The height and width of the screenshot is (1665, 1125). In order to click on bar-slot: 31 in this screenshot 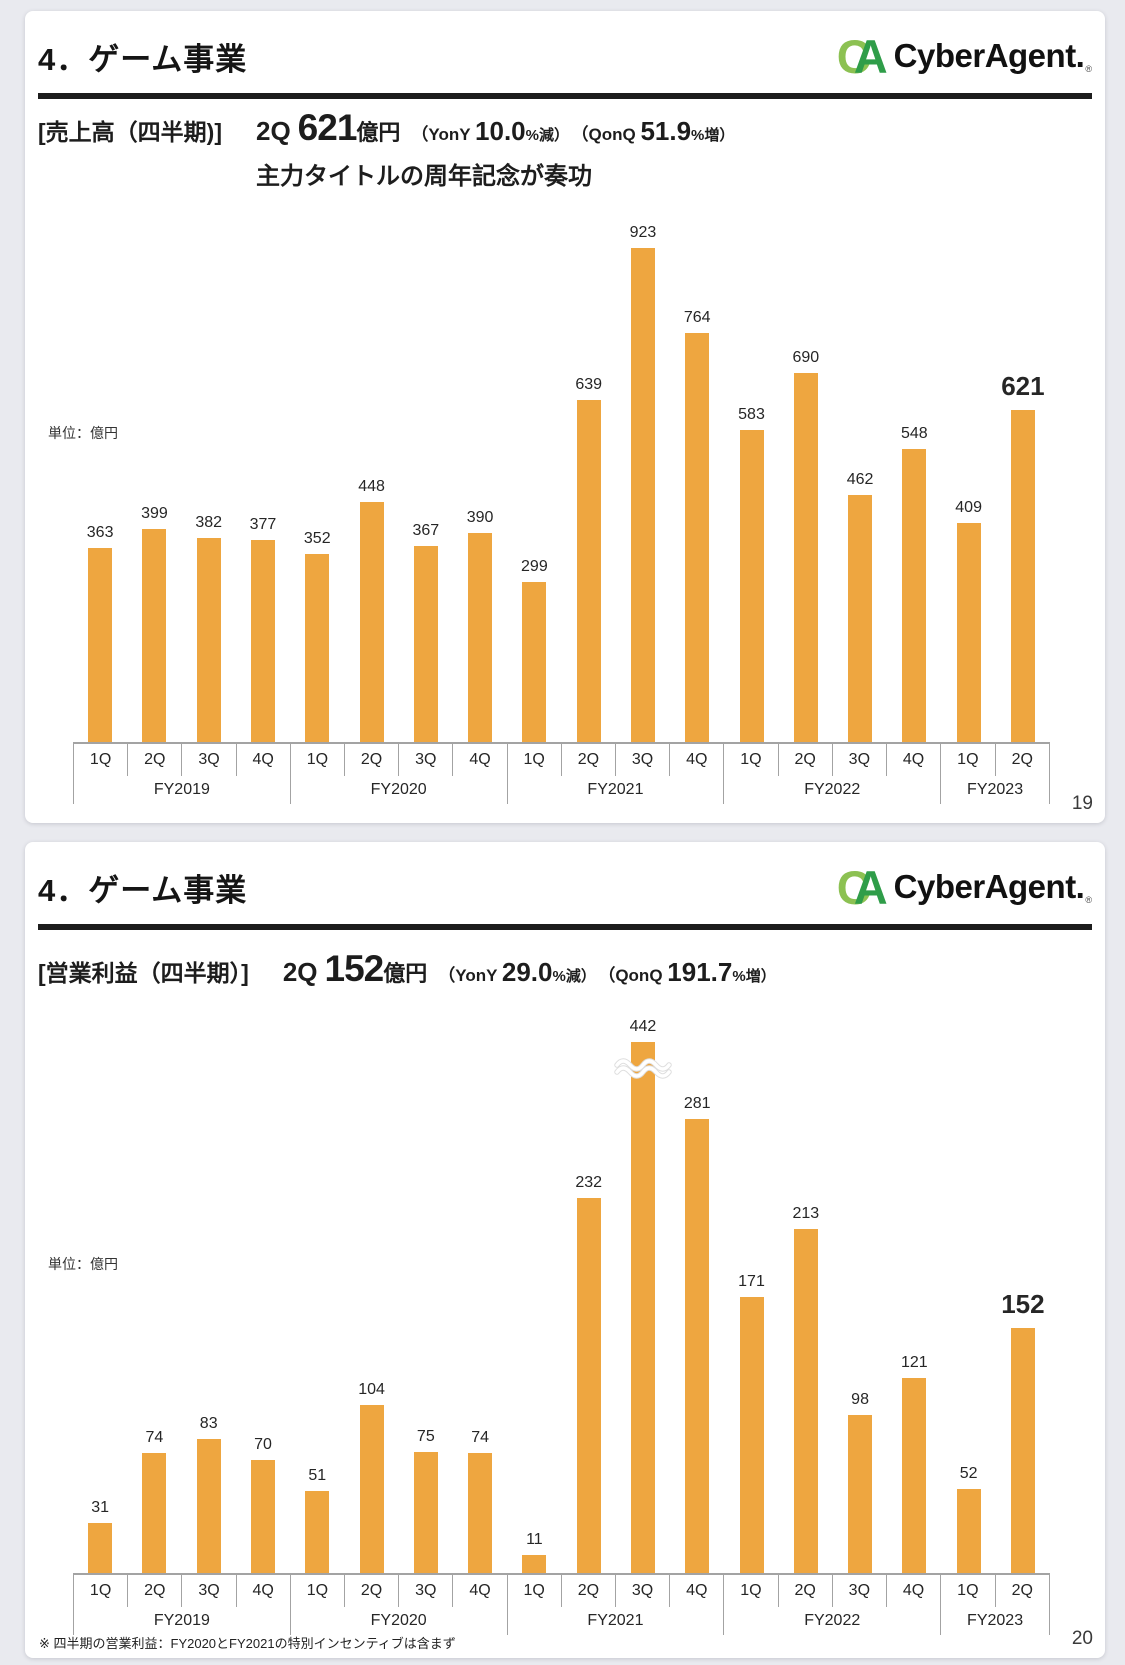, I will do `click(100, 1536)`.